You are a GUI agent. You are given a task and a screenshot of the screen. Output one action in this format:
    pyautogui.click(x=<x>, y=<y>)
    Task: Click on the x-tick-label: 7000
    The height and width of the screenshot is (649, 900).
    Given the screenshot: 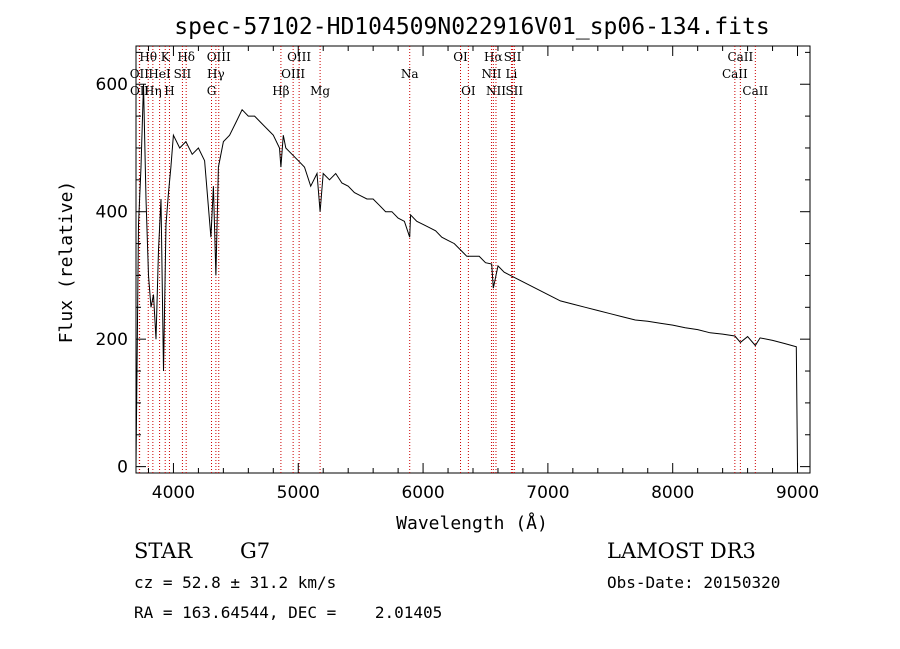 What is the action you would take?
    pyautogui.click(x=547, y=493)
    